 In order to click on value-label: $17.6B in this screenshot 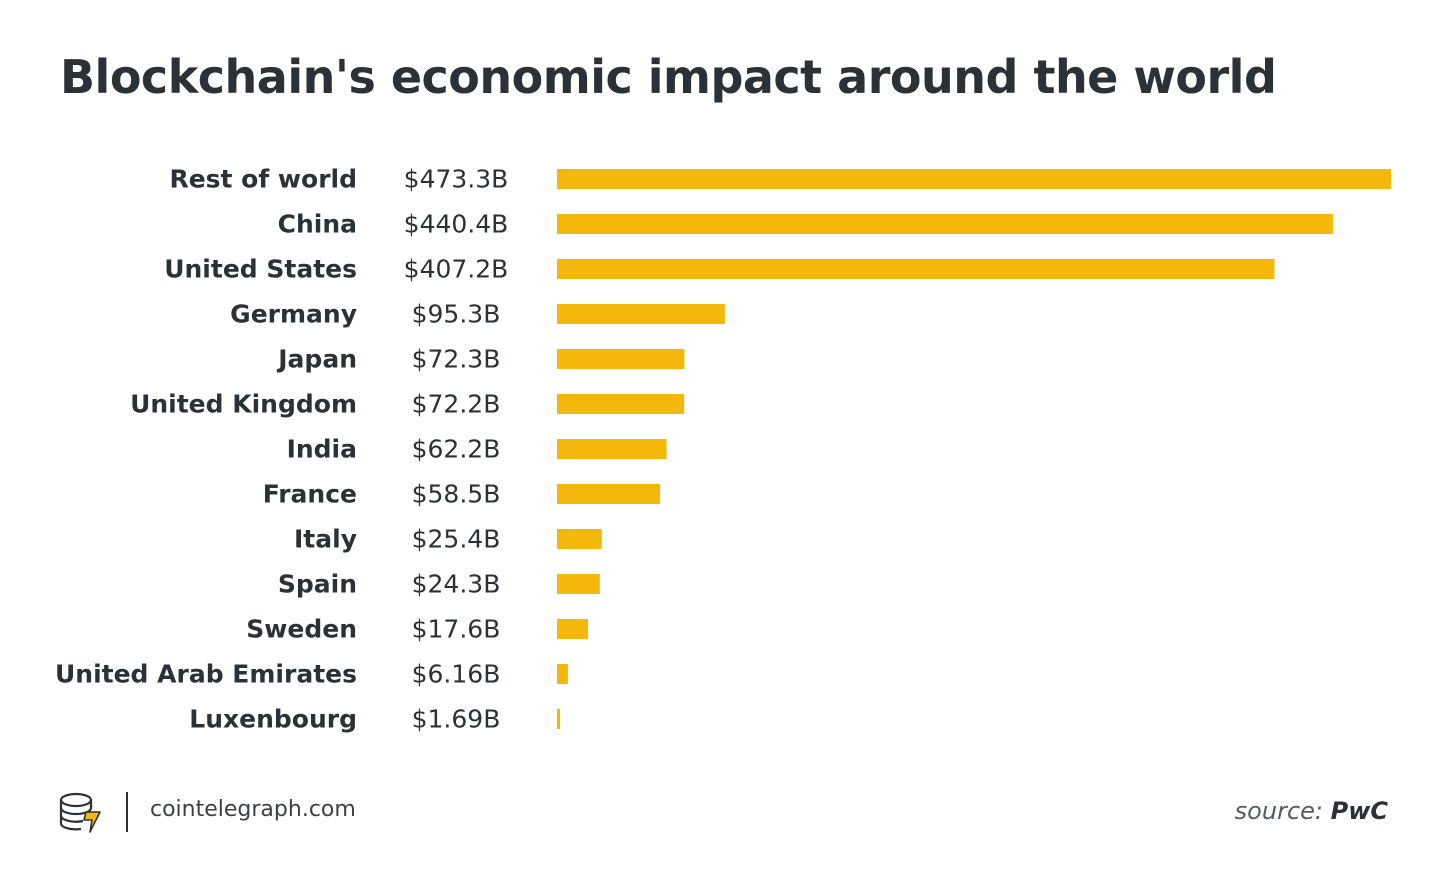, I will do `click(456, 629)`.